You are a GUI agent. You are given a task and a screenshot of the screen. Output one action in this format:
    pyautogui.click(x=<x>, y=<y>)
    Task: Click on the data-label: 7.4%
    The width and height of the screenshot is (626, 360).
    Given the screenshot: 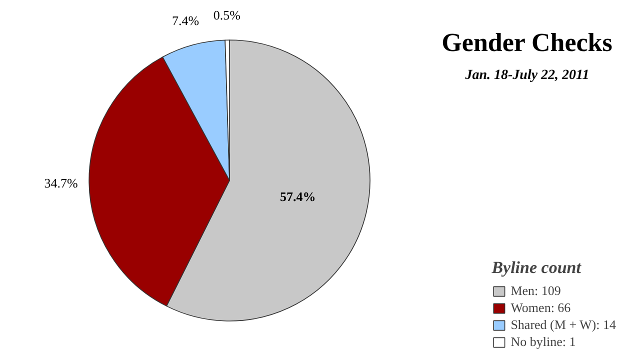 What is the action you would take?
    pyautogui.click(x=186, y=20)
    